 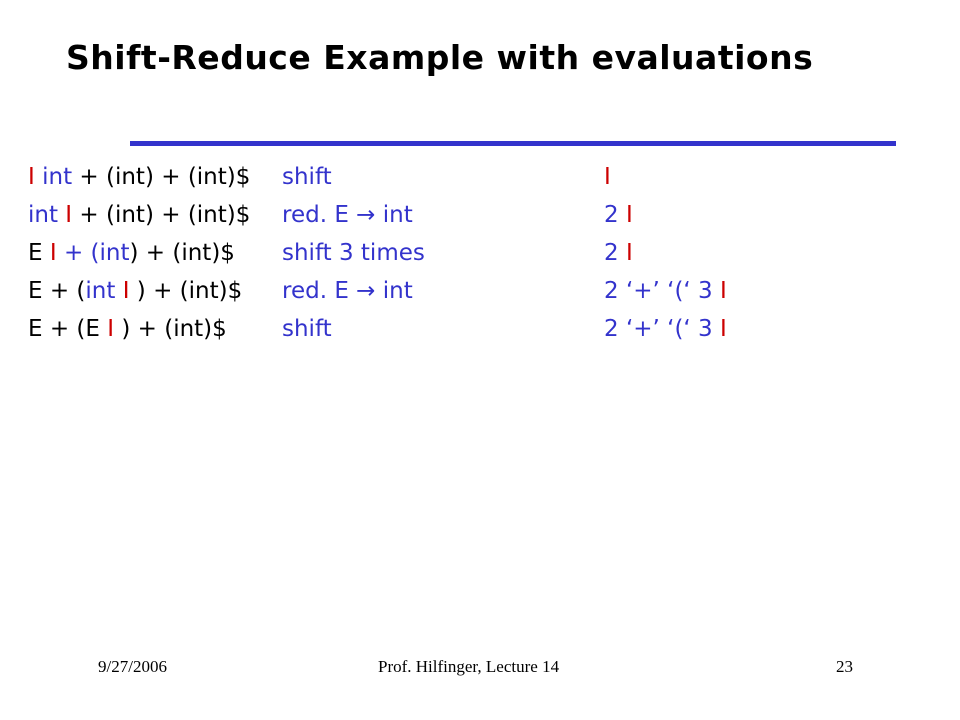 What do you see at coordinates (353, 253) in the screenshot?
I see `action-cell: shift 3 times` at bounding box center [353, 253].